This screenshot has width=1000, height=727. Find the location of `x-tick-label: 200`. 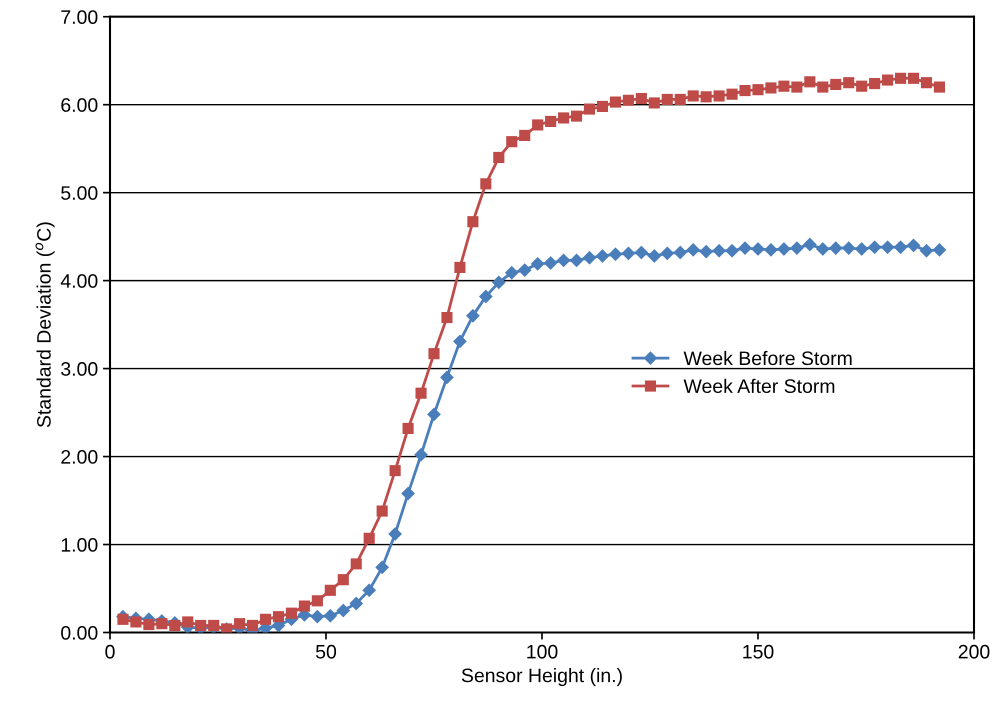

x-tick-label: 200 is located at coordinates (974, 651).